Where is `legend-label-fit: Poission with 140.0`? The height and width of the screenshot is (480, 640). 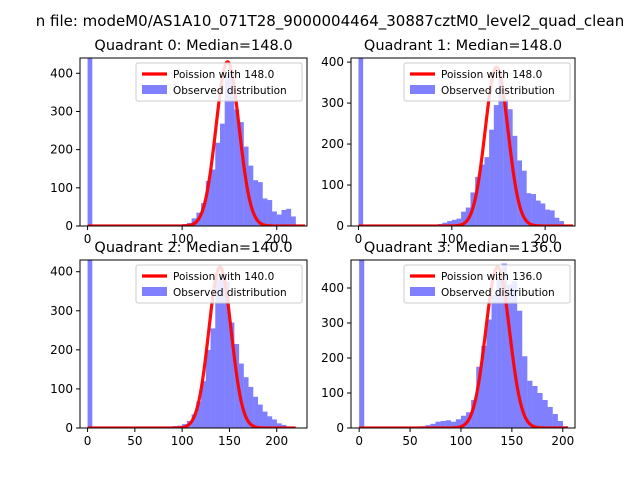
legend-label-fit: Poission with 140.0 is located at coordinates (223, 277).